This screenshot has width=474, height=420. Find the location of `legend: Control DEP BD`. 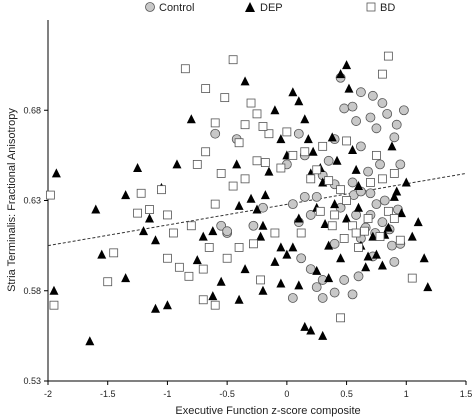

legend: Control DEP BD is located at coordinates (270, 8).